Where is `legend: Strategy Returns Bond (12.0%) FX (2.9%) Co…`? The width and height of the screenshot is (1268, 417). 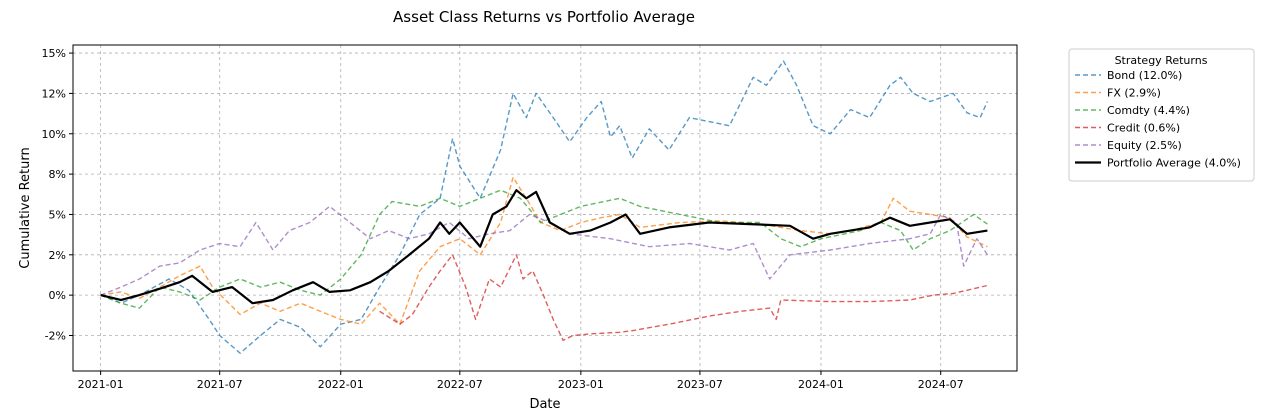 legend: Strategy Returns Bond (12.0%) FX (2.9%) Co… is located at coordinates (1161, 115).